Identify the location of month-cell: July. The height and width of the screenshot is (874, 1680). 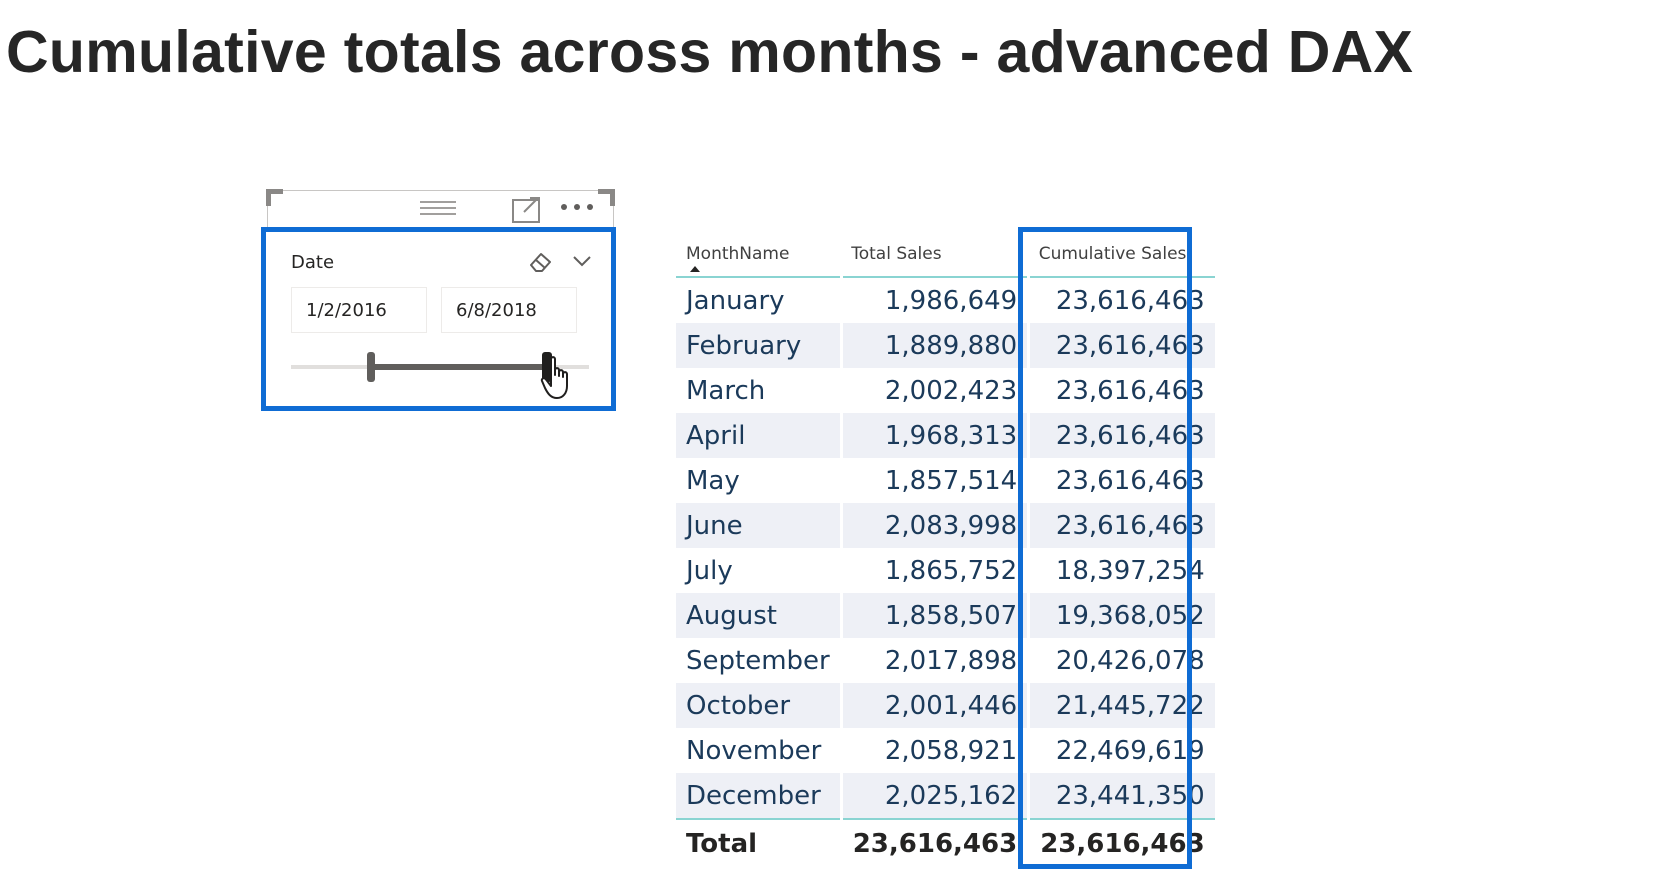
(709, 570).